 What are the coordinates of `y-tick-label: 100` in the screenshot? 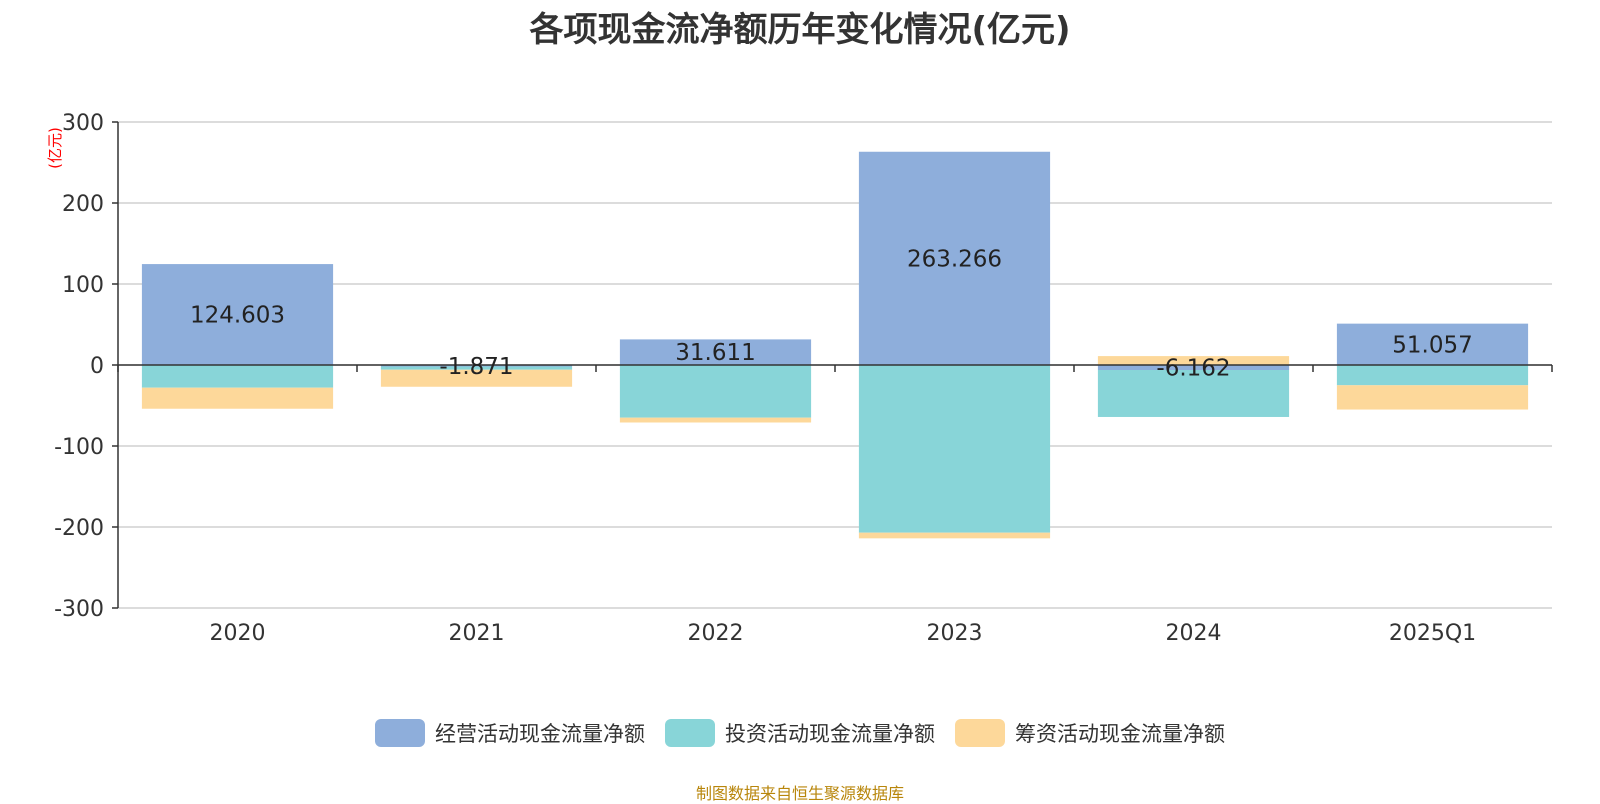 It's located at (83, 285).